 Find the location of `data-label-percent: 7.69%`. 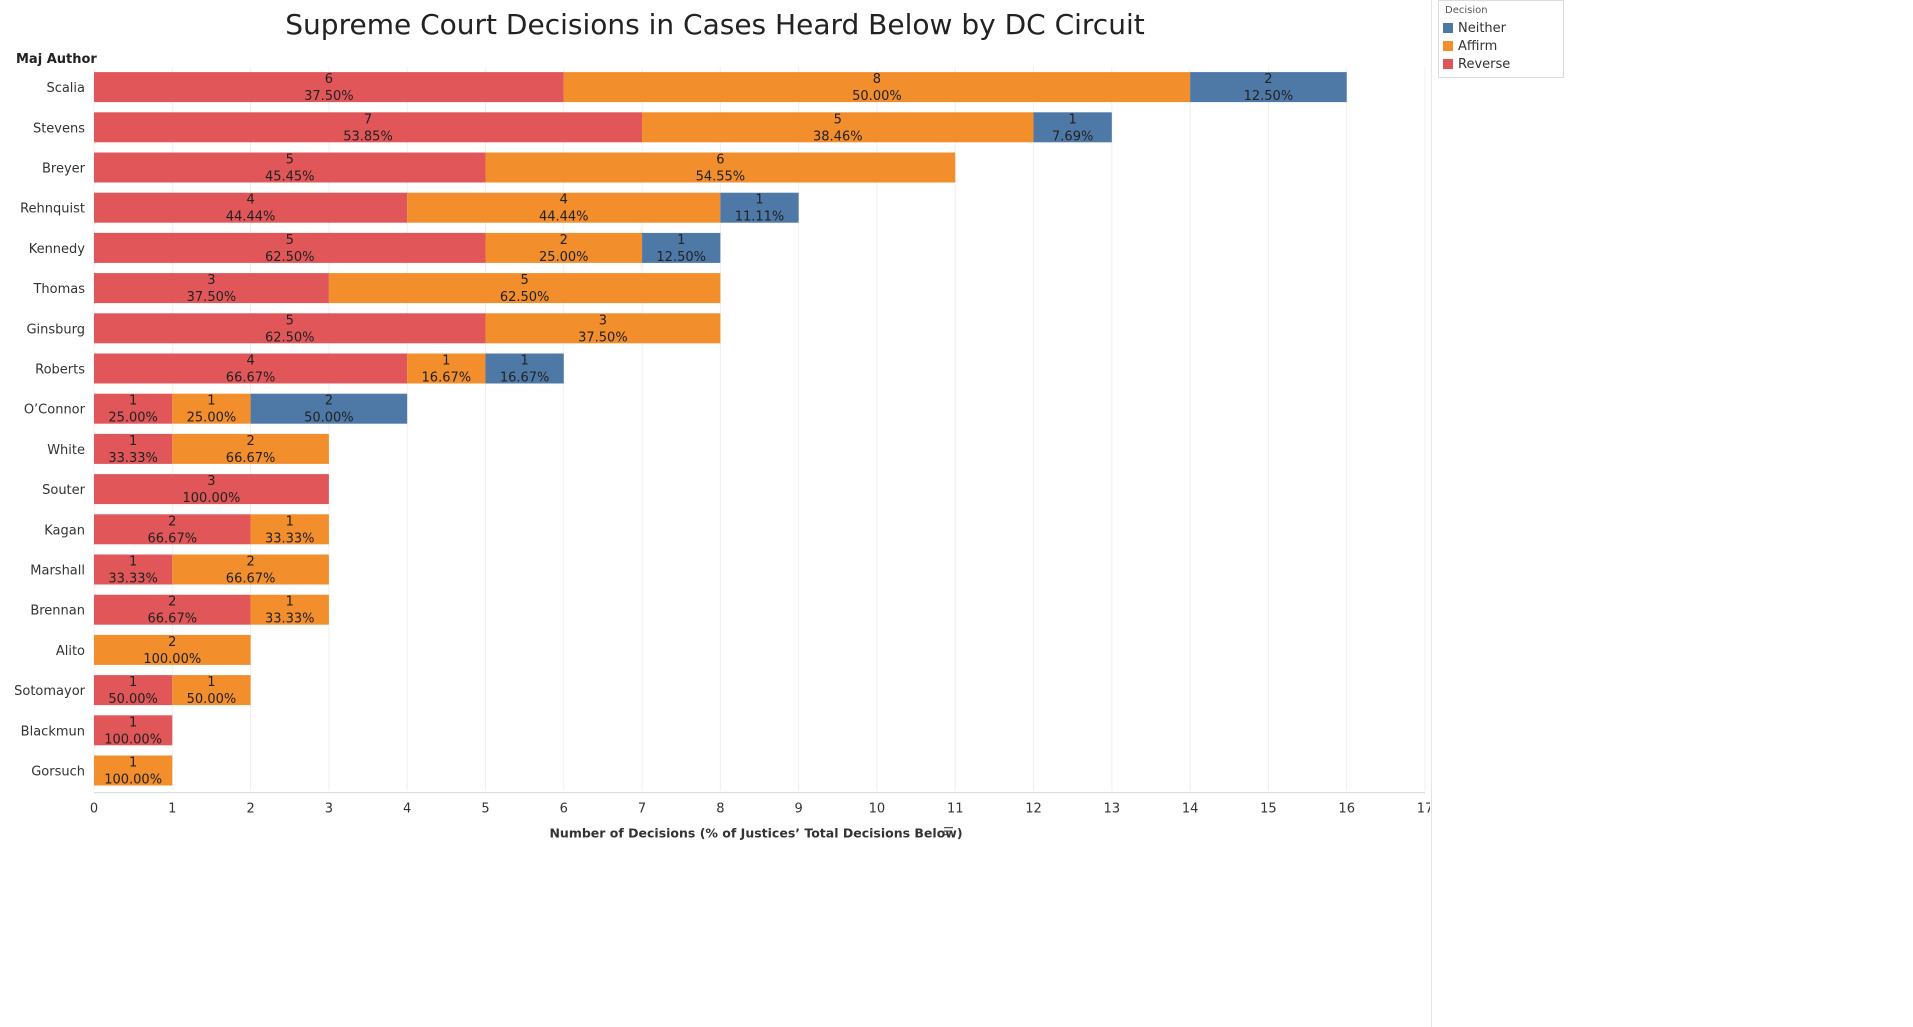

data-label-percent: 7.69% is located at coordinates (1072, 136).